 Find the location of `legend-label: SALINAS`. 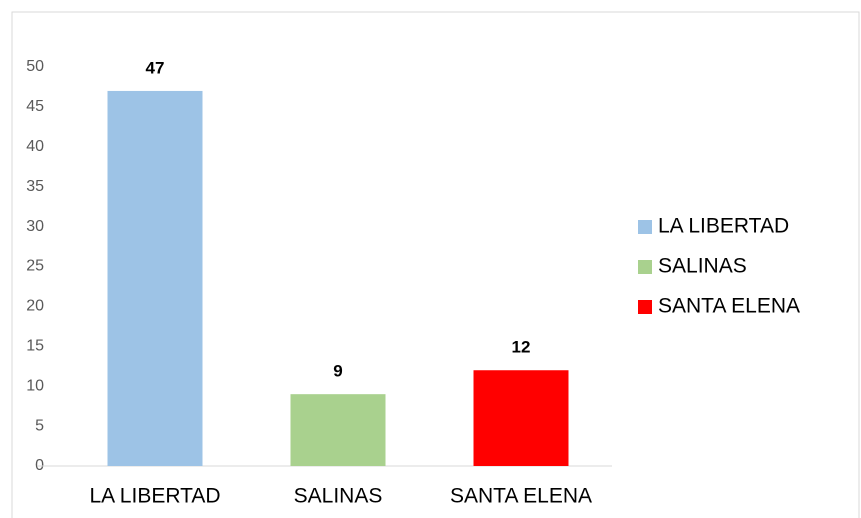

legend-label: SALINAS is located at coordinates (702, 266).